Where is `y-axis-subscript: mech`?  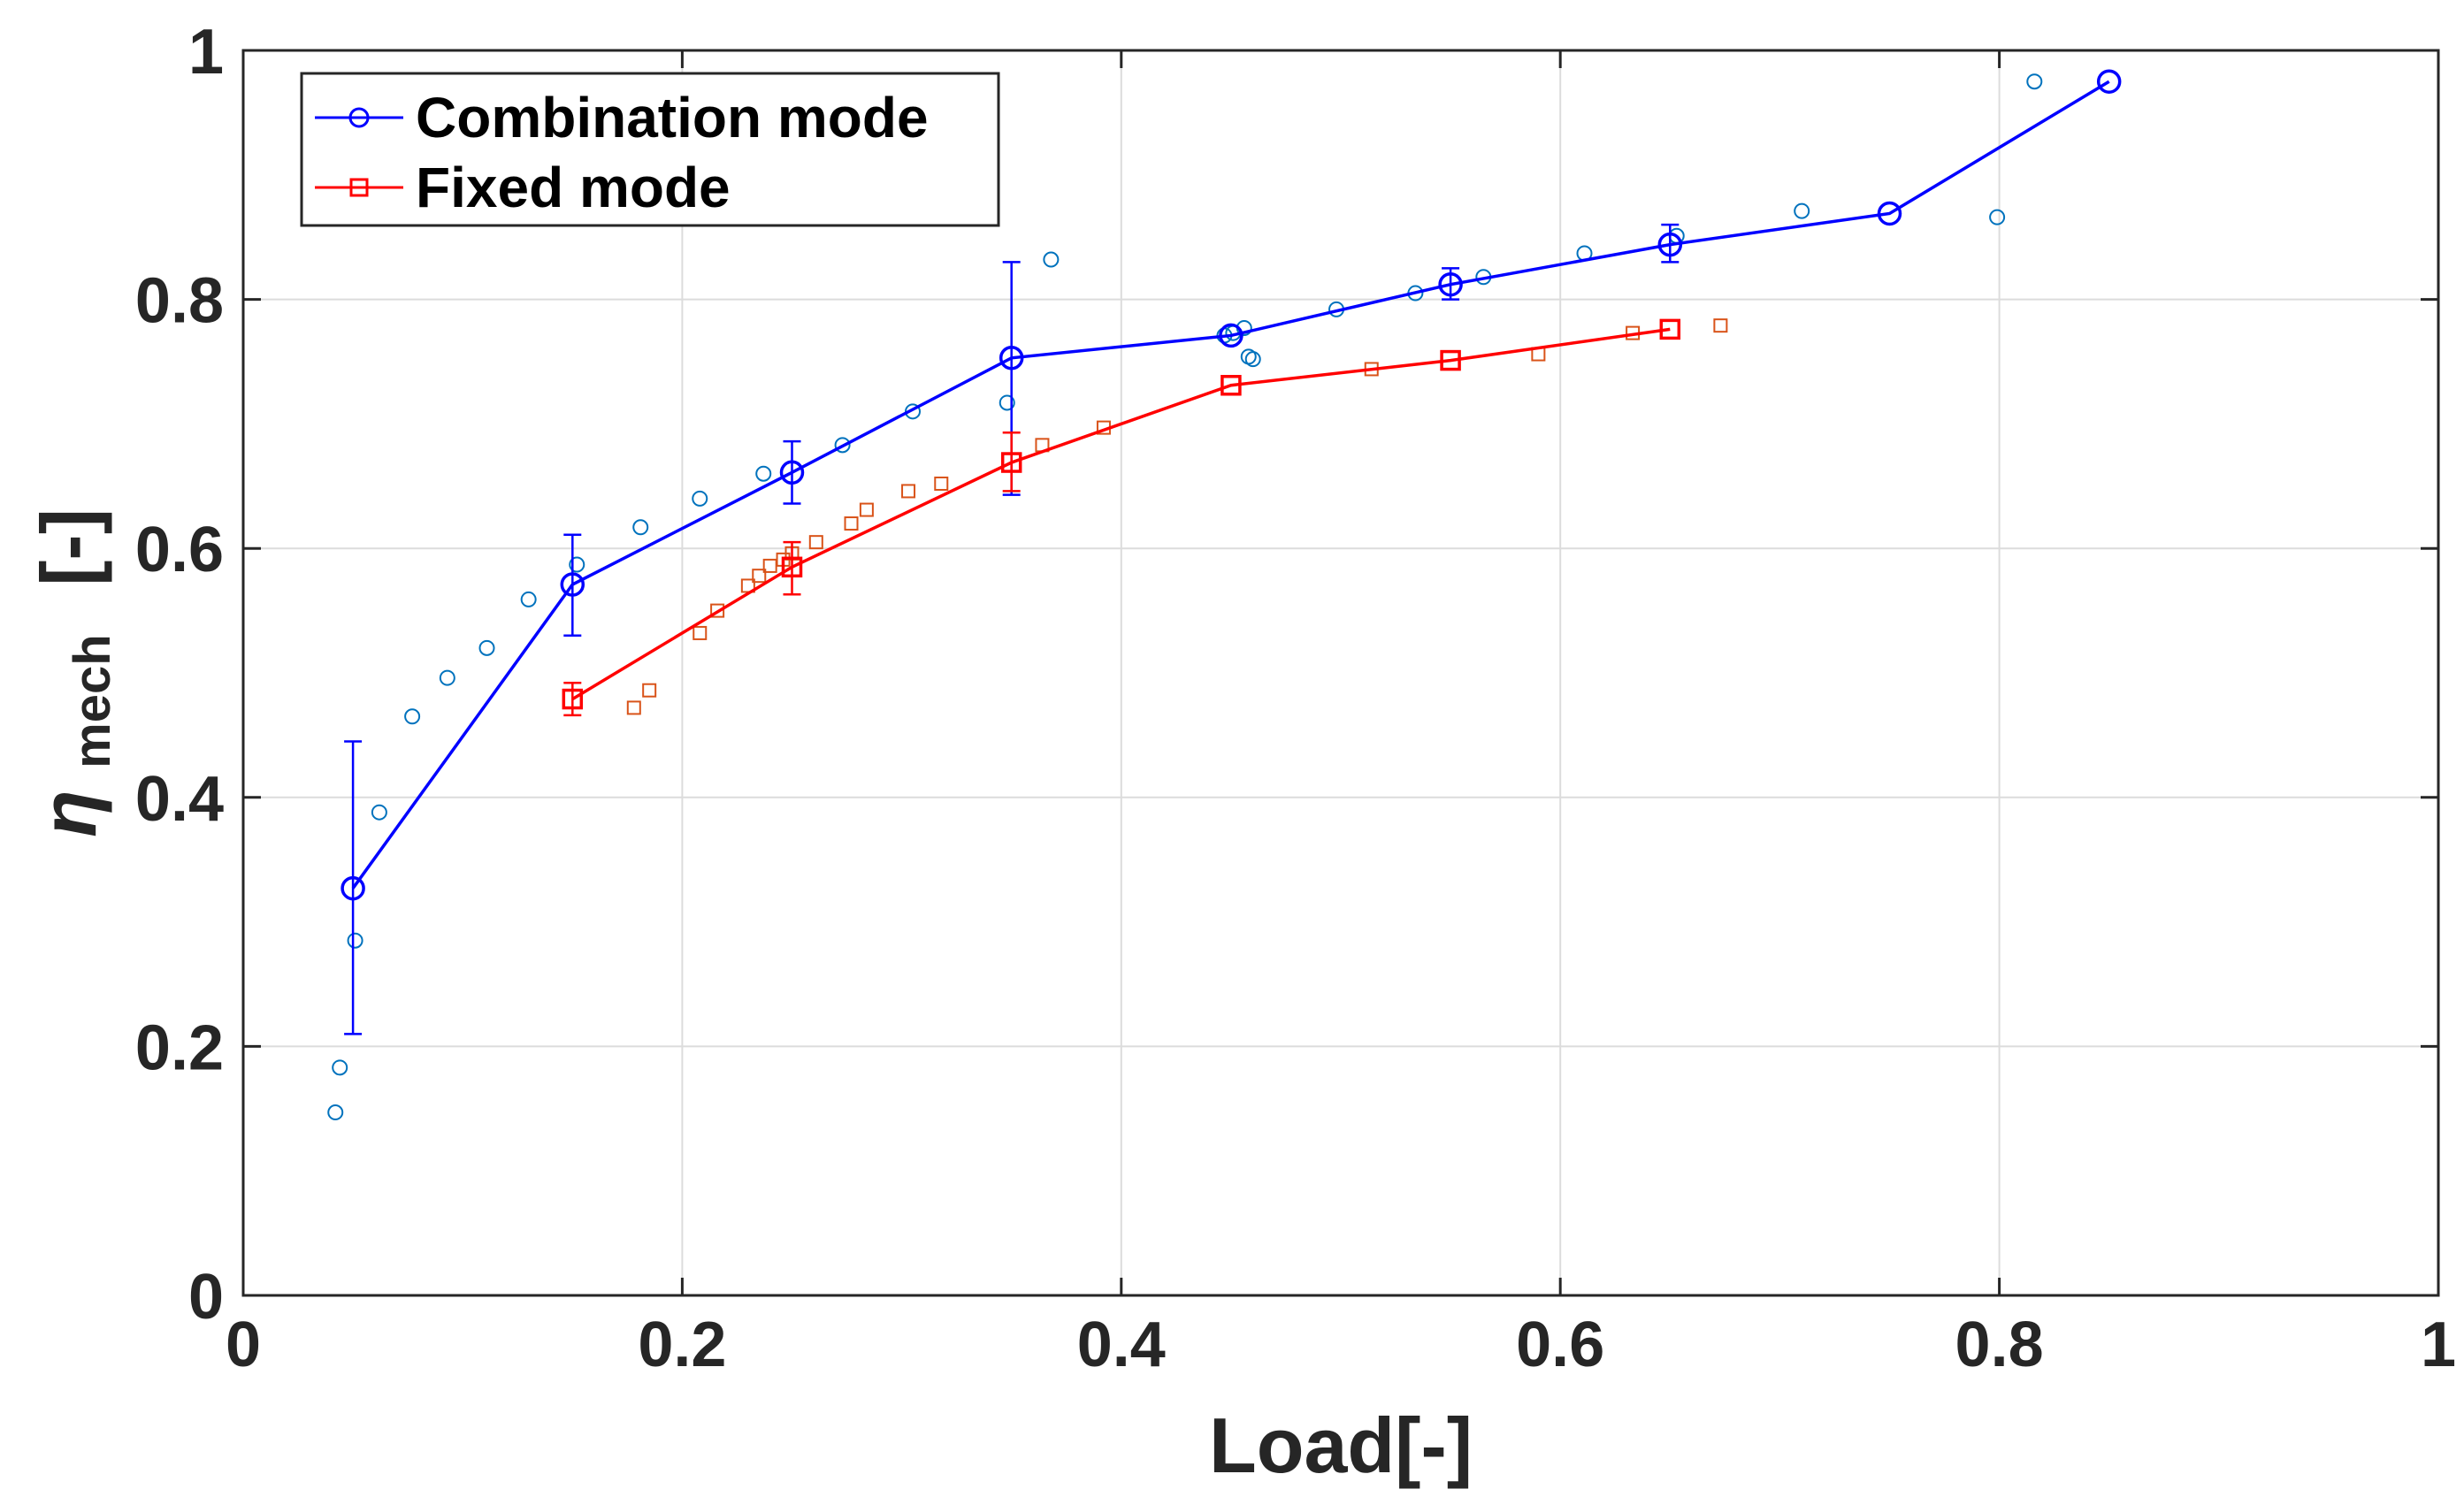
y-axis-subscript: mech is located at coordinates (92, 701).